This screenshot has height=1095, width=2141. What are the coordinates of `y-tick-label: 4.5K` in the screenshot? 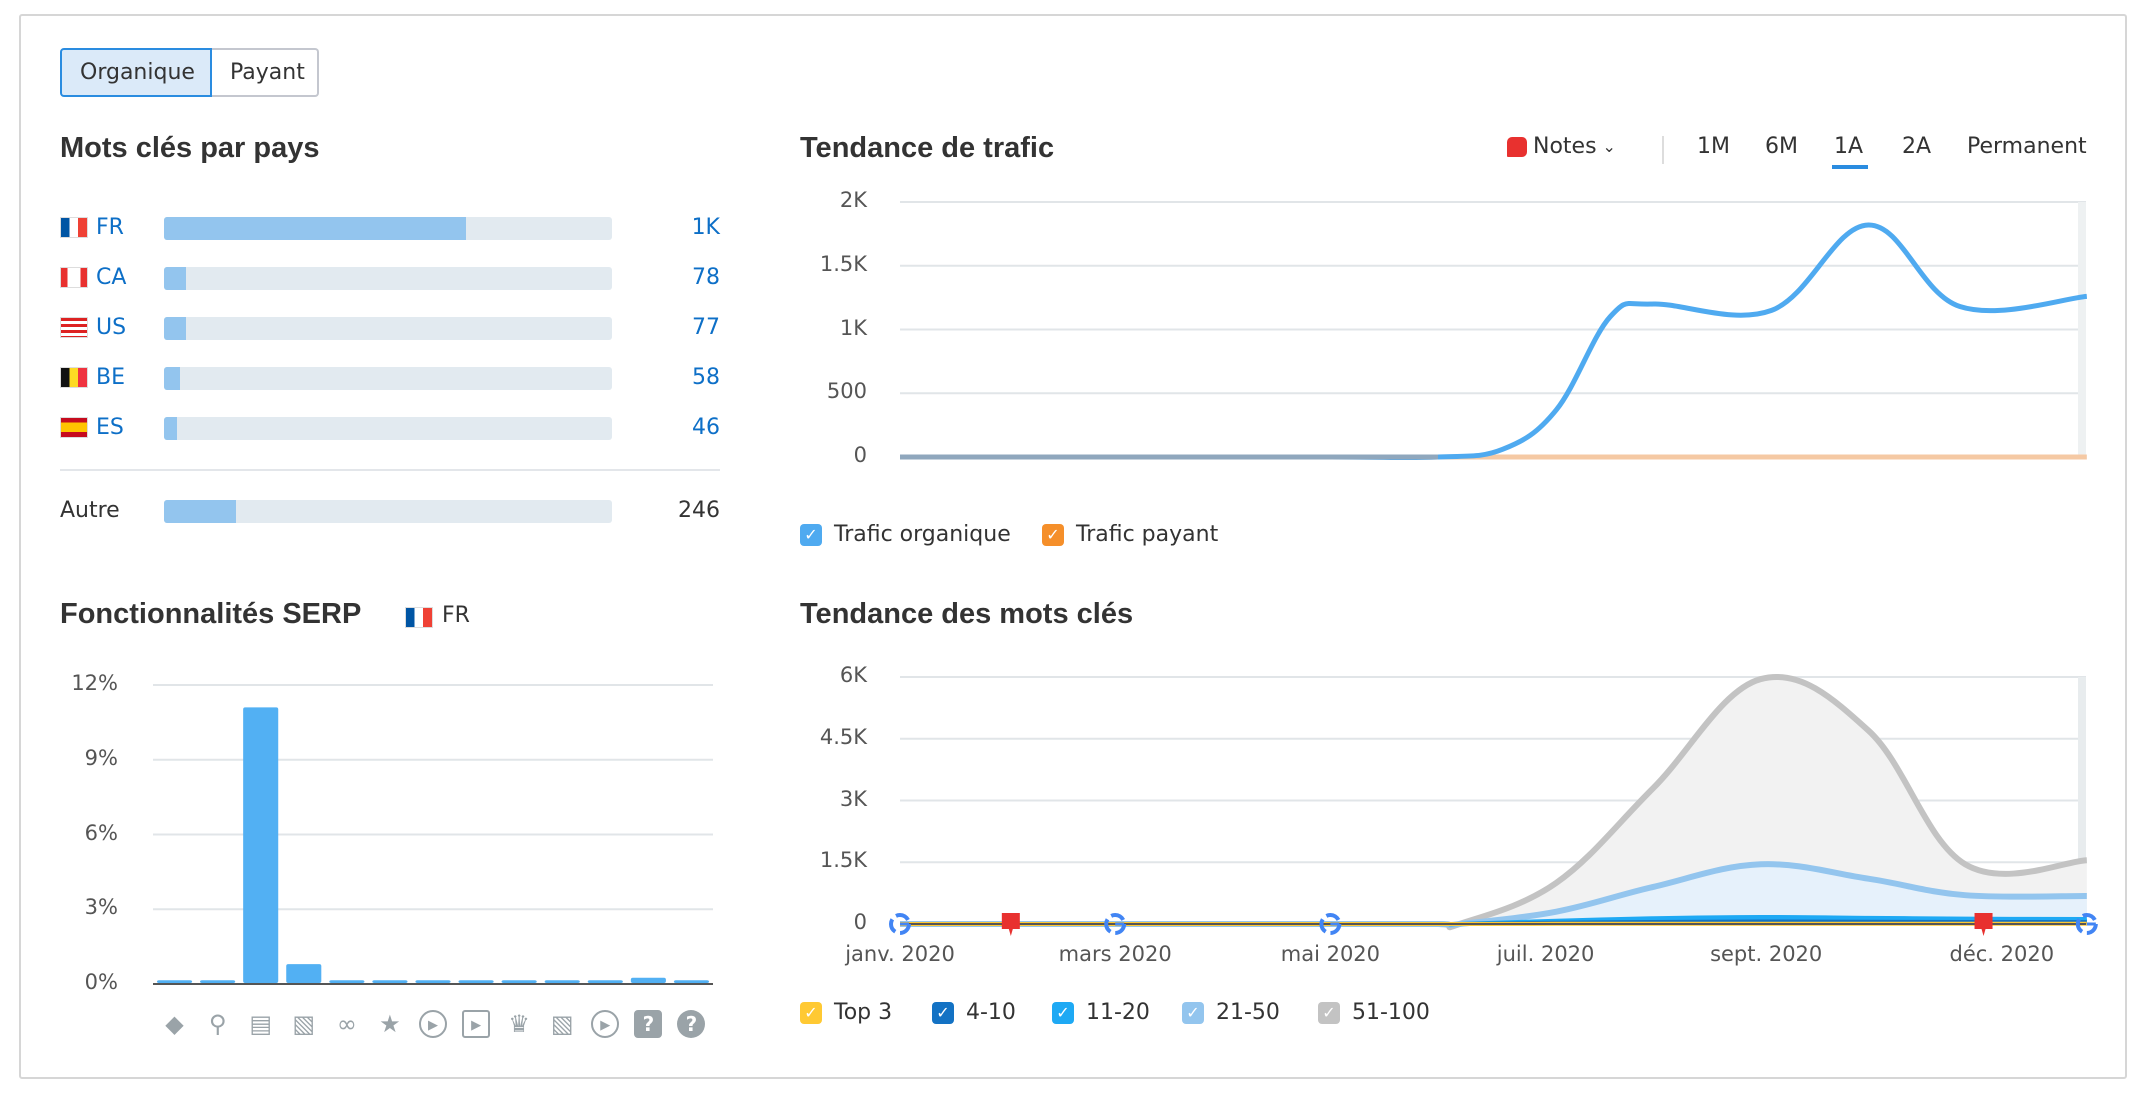 It's located at (843, 736).